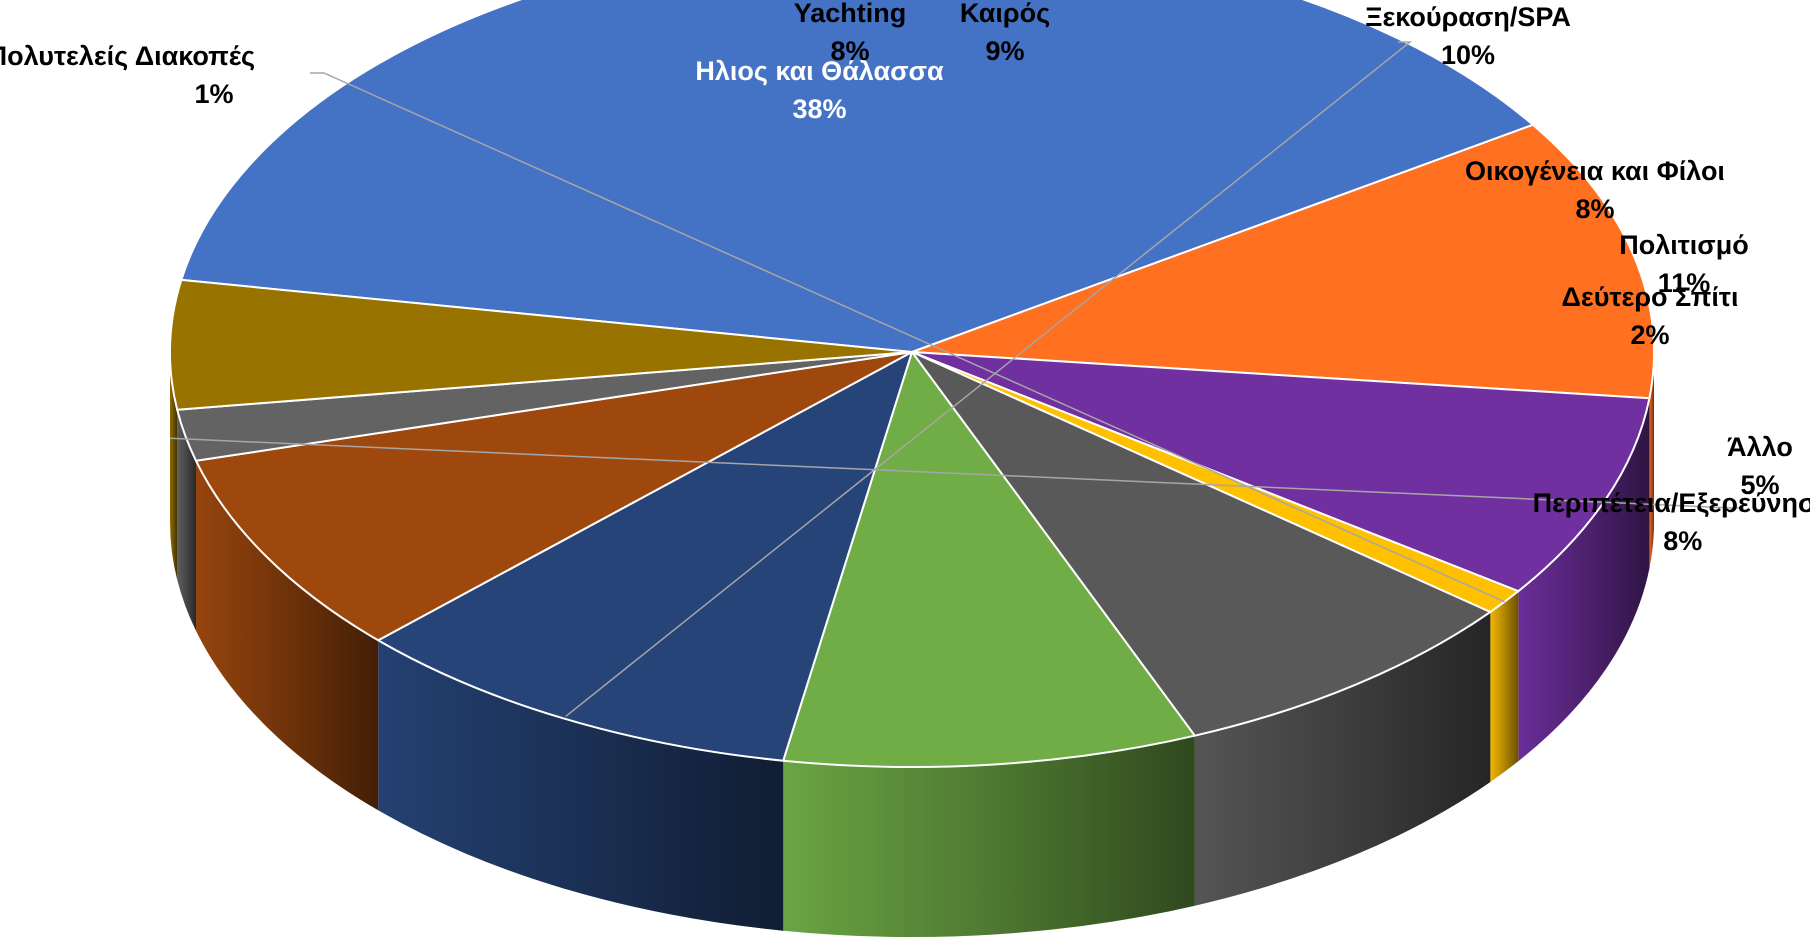 The height and width of the screenshot is (938, 1810). I want to click on slice-περιπέτεια-εξερεύνηση, so click(1281, 472).